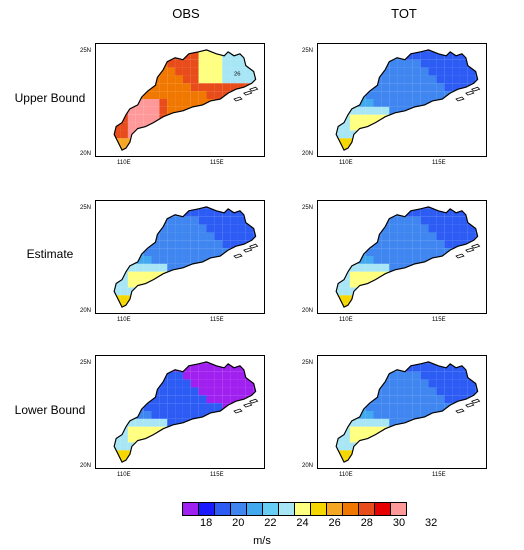 This screenshot has width=524, height=550. What do you see at coordinates (217, 163) in the screenshot?
I see `lon-label-115e: 115E` at bounding box center [217, 163].